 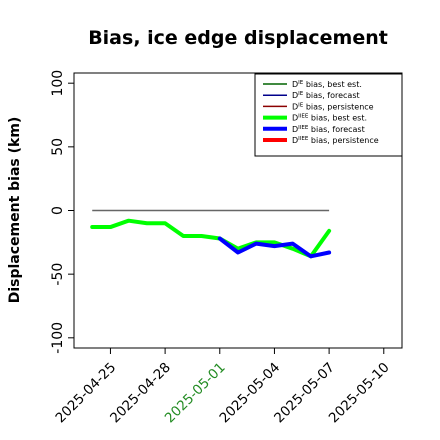 What do you see at coordinates (58, 83) in the screenshot?
I see `y-tick-label: 100` at bounding box center [58, 83].